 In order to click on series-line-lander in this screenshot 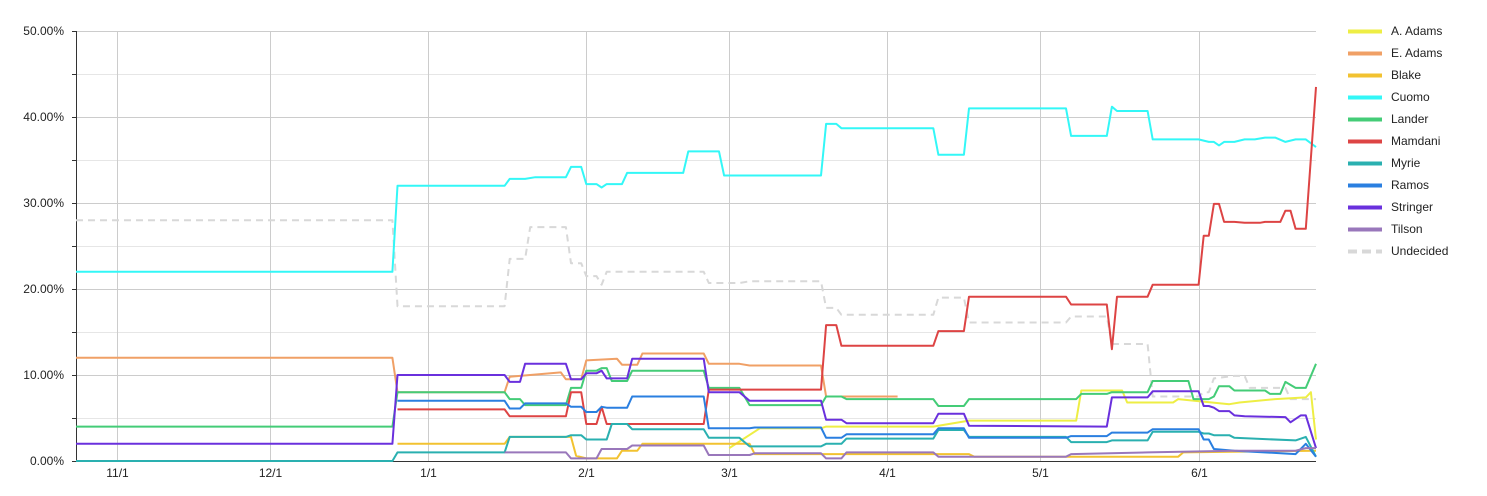, I will do `click(696, 395)`.